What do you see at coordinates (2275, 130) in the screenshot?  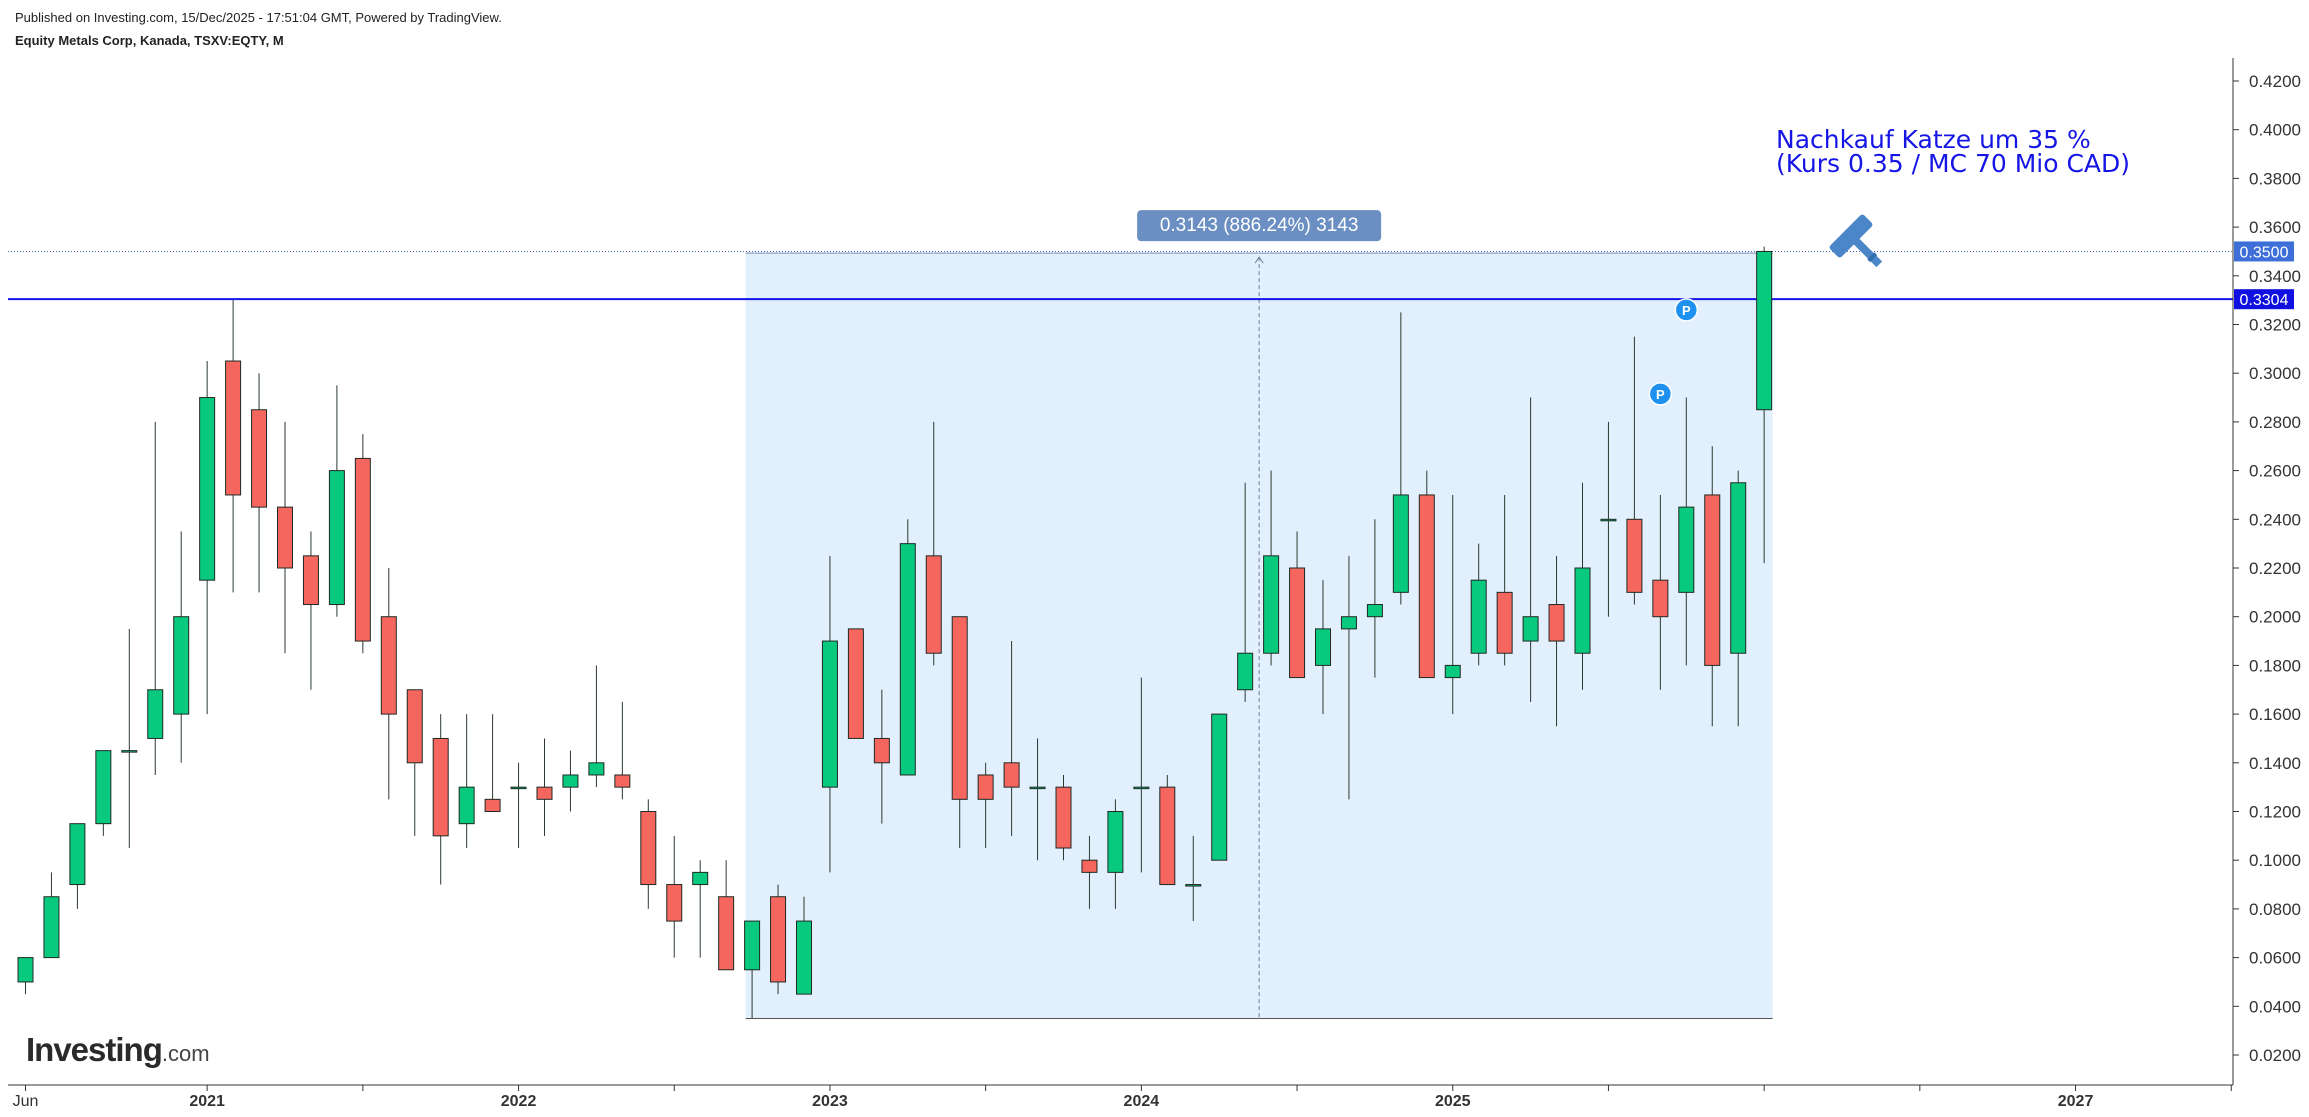 I see `y-tick-label: 0.4000` at bounding box center [2275, 130].